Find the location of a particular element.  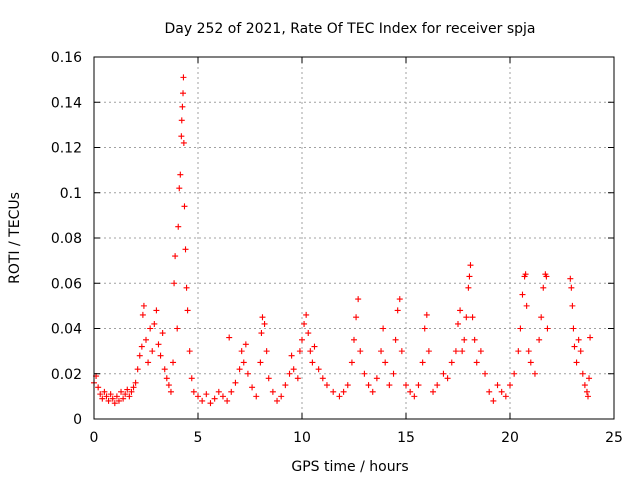

y-tick-label: 0.02 is located at coordinates (66, 375).